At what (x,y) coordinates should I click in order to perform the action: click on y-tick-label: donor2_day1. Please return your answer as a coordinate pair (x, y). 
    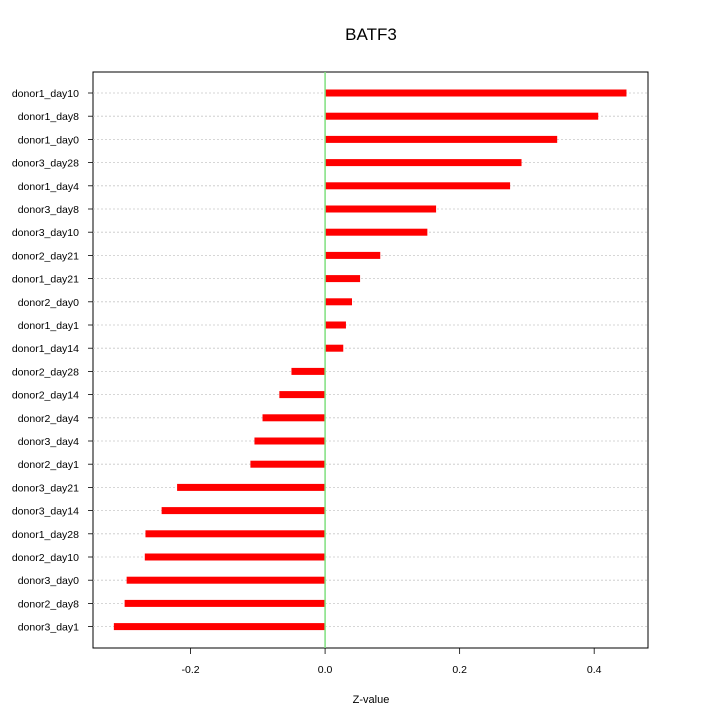
    Looking at the image, I should click on (48, 465).